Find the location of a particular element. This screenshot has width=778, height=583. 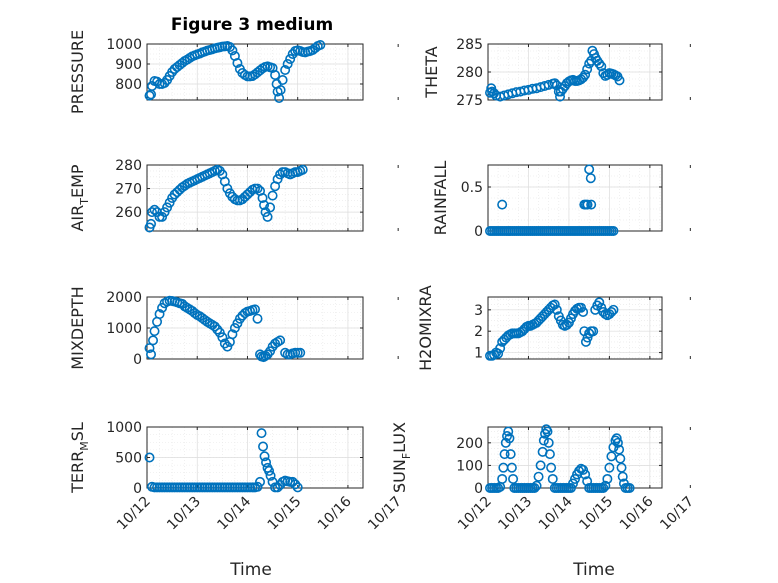

y-axis-label: MIXDEPTH is located at coordinates (77, 327).